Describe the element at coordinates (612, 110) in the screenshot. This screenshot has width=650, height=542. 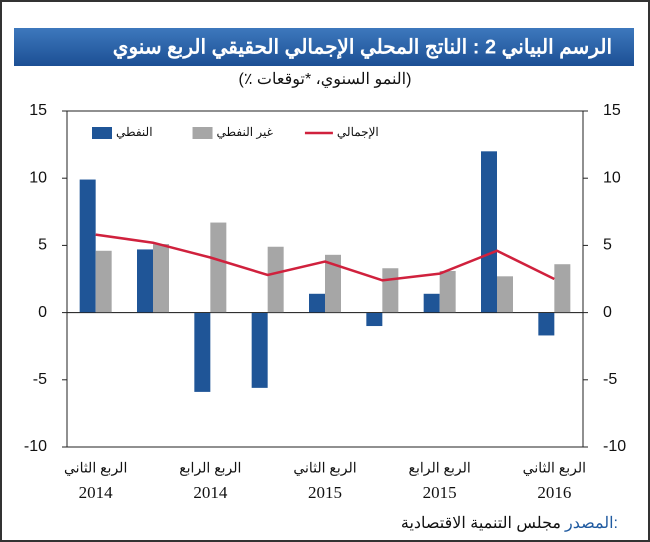
I see `y2-tick-label: 15` at that location.